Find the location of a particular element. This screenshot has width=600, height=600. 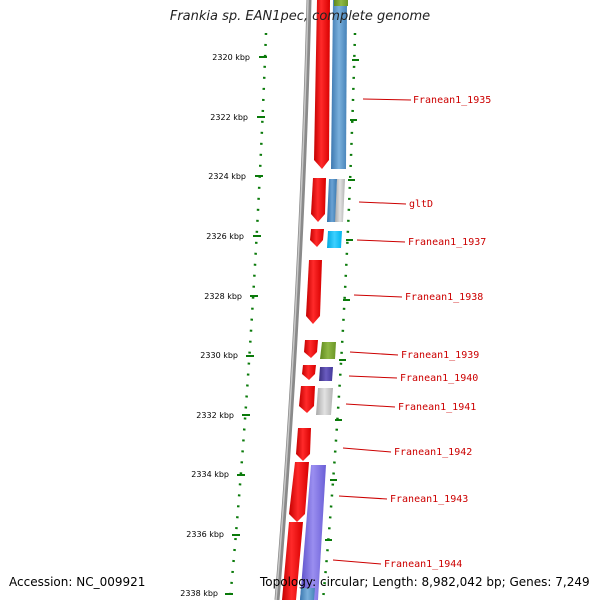

tick-label: 2320 kbp is located at coordinates (231, 57).